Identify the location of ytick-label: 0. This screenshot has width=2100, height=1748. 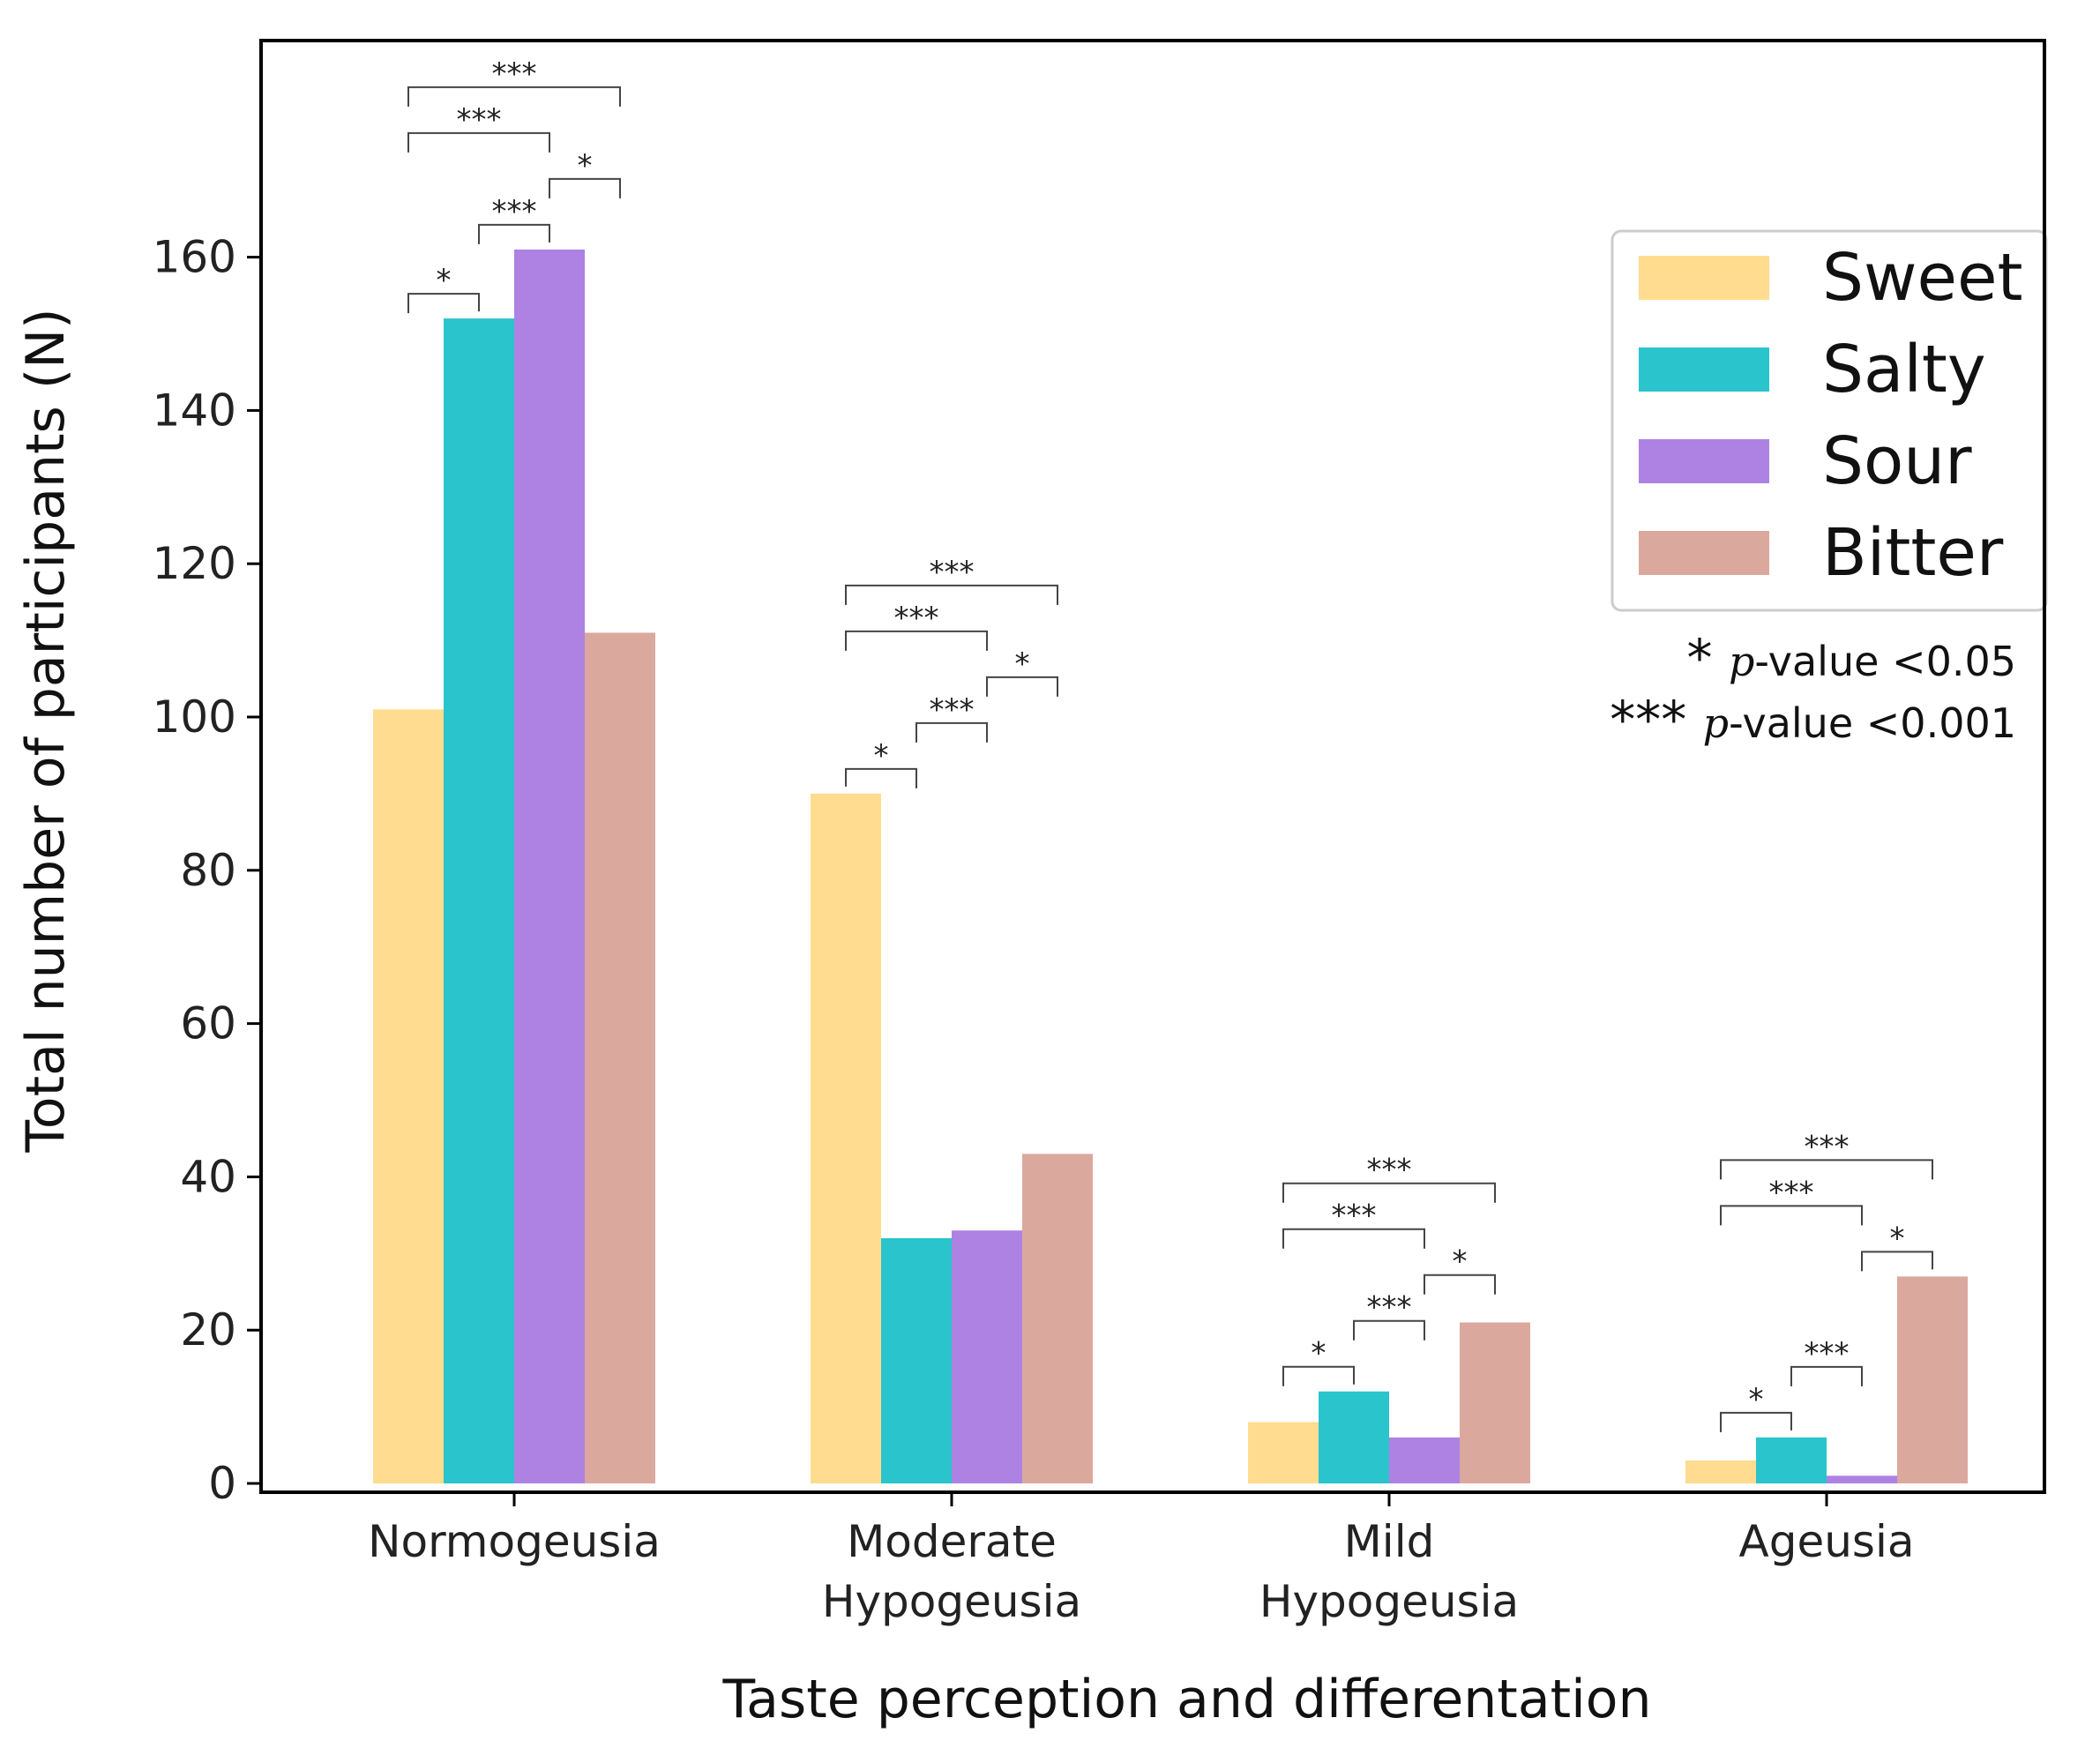
(222, 1483).